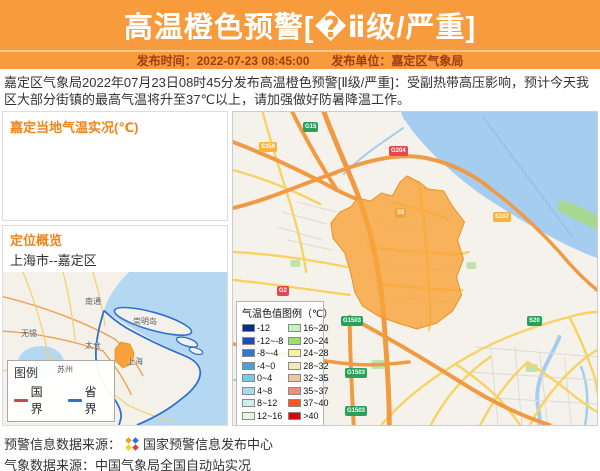 This screenshot has width=600, height=471. Describe the element at coordinates (316, 378) in the screenshot. I see `temp-range-label: 32~35` at that location.